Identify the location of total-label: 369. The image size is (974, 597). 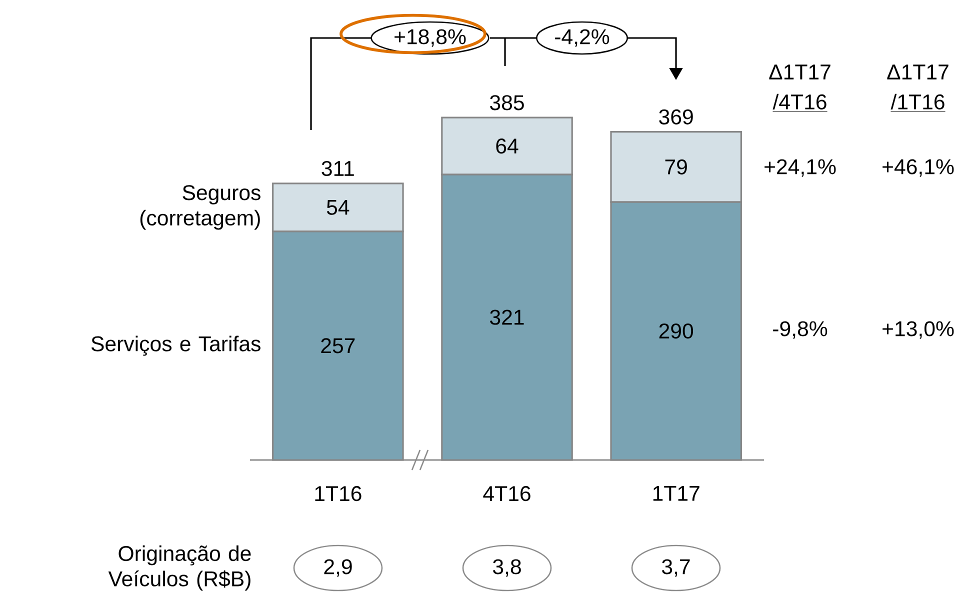
(676, 116).